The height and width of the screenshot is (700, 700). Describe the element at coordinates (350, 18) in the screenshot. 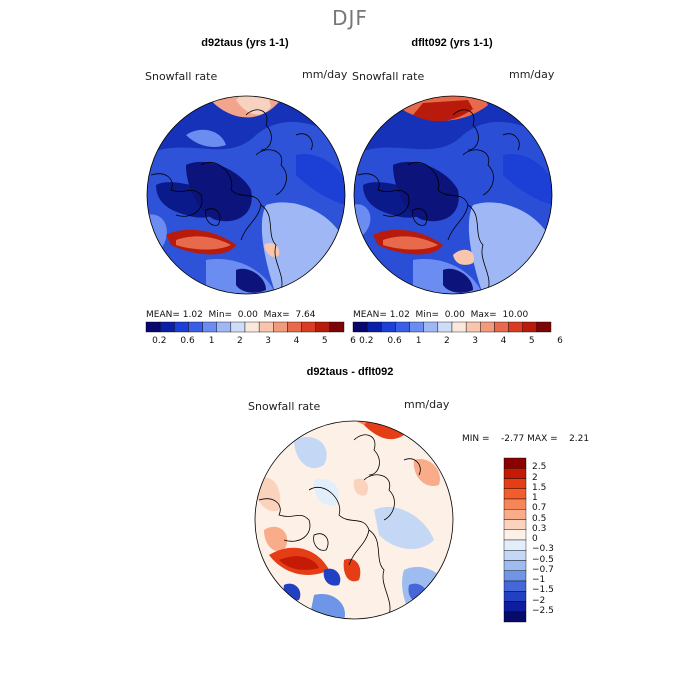

I see `figure-title: DJF` at that location.